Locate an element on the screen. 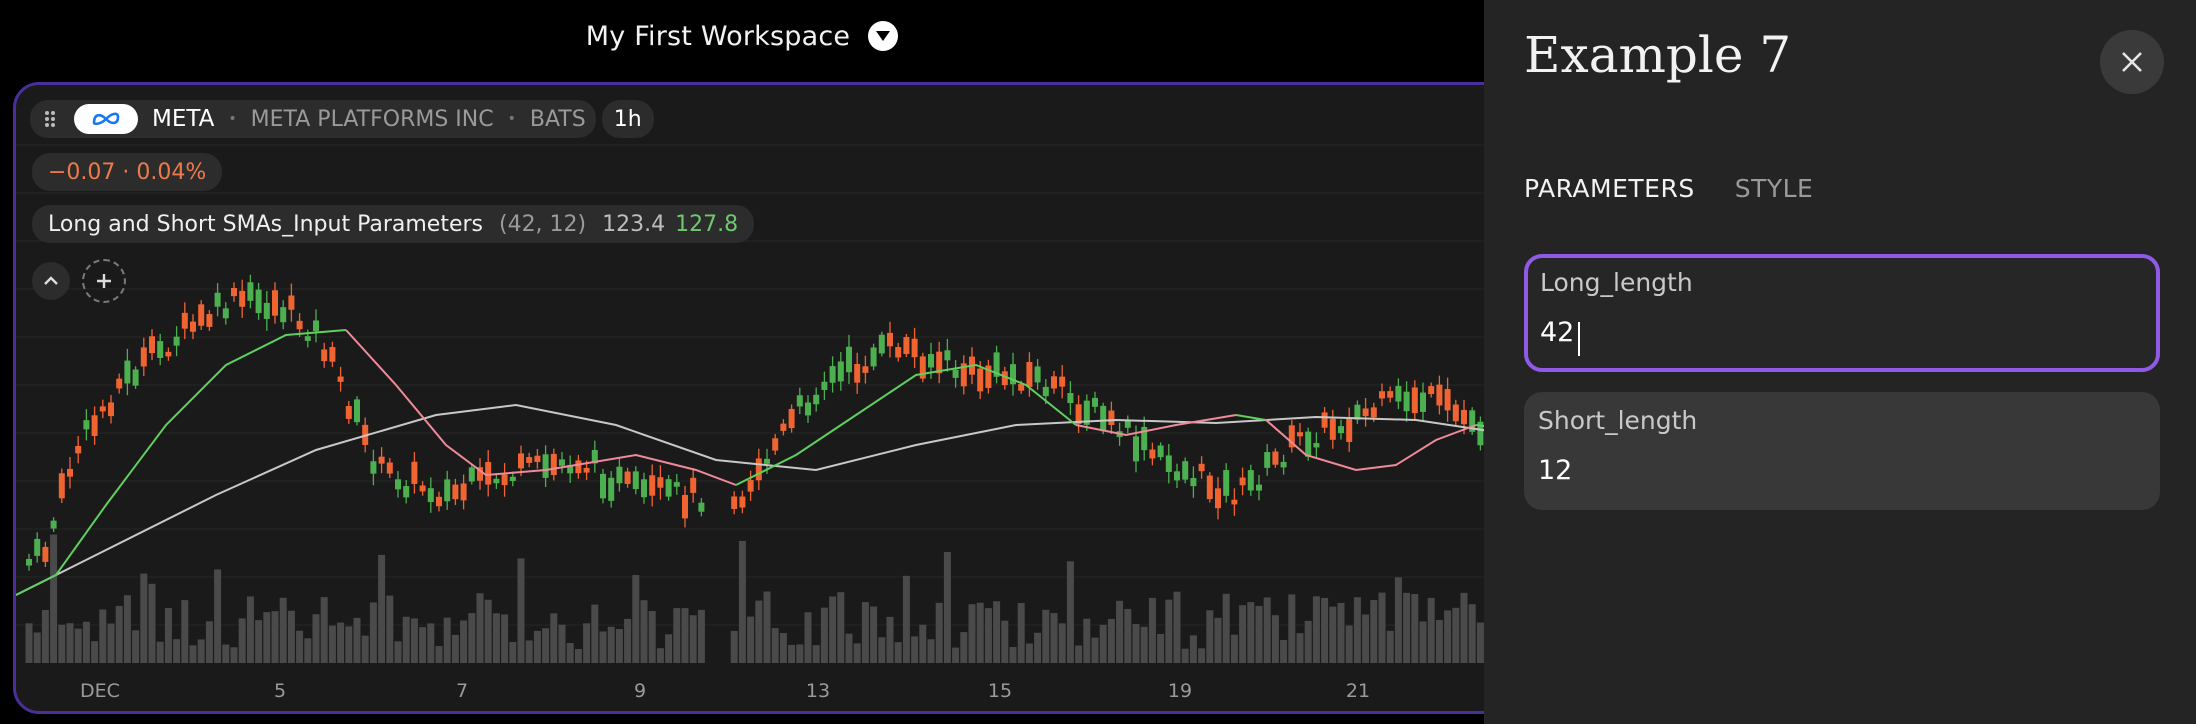 This screenshot has width=2196, height=724. panel-tabs: PARAMETERS STYLE is located at coordinates (1668, 188).